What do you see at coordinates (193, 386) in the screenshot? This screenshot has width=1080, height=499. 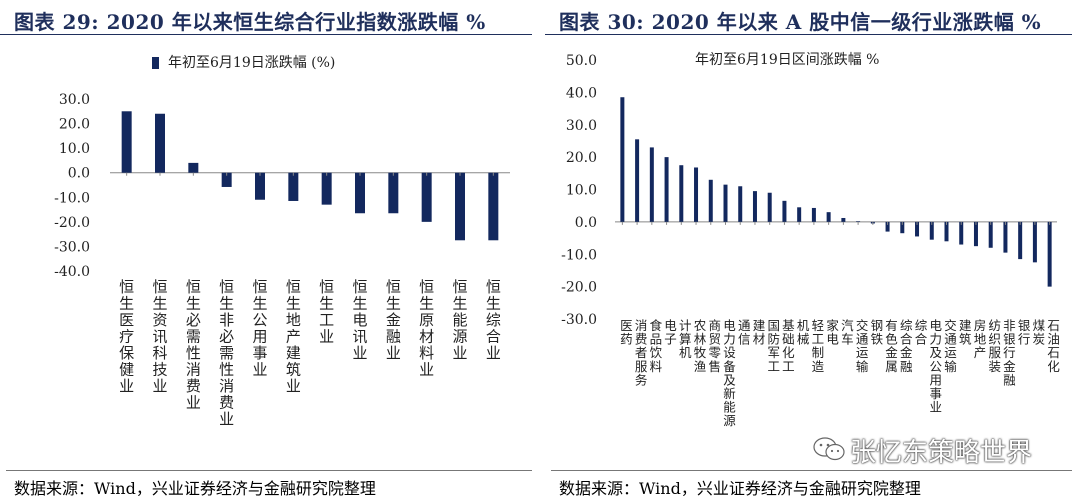 I see `x-tick-label-char: 费` at bounding box center [193, 386].